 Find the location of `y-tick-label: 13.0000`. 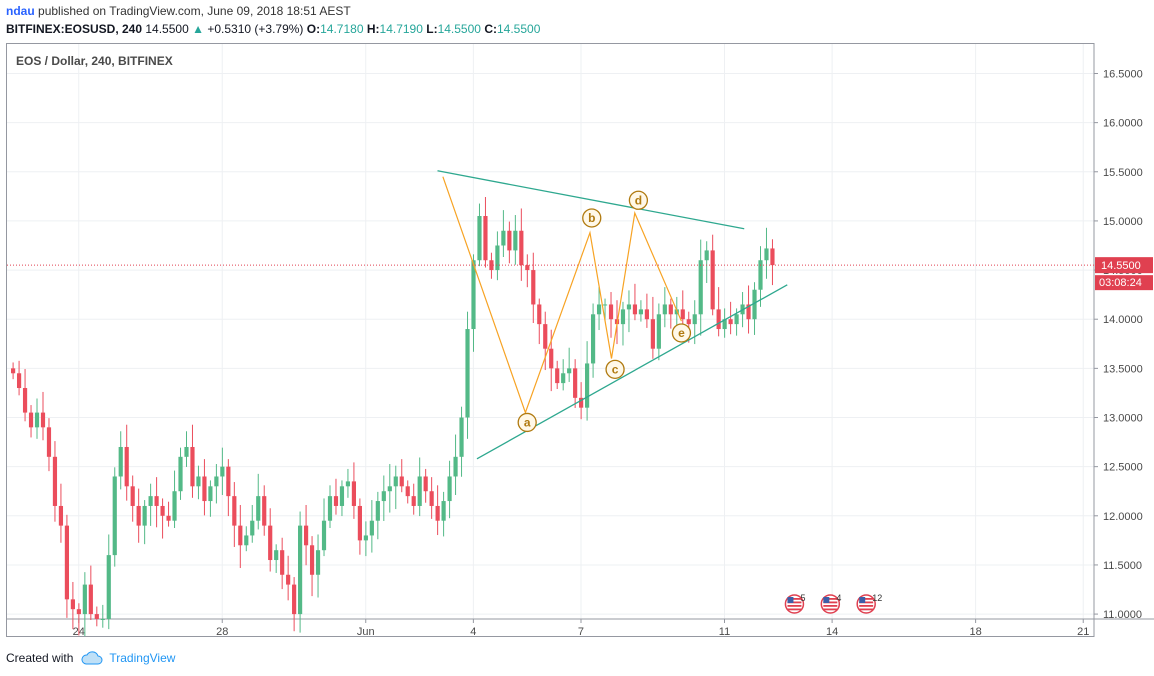

y-tick-label: 13.0000 is located at coordinates (1123, 419).